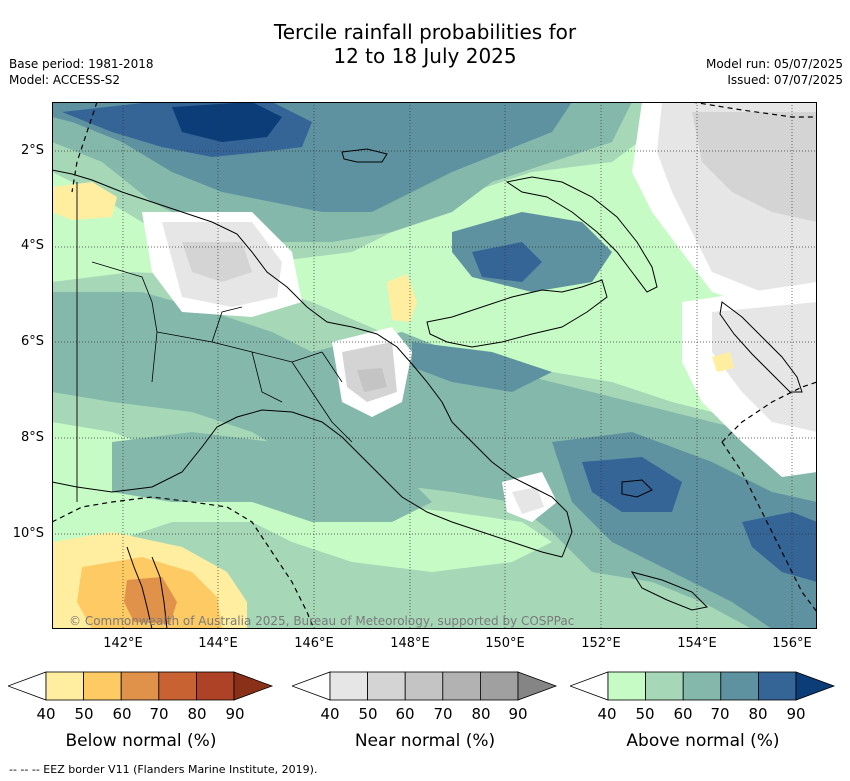 The image size is (850, 781). What do you see at coordinates (815, 686) in the screenshot?
I see `colorbar-2-over-triangle` at bounding box center [815, 686].